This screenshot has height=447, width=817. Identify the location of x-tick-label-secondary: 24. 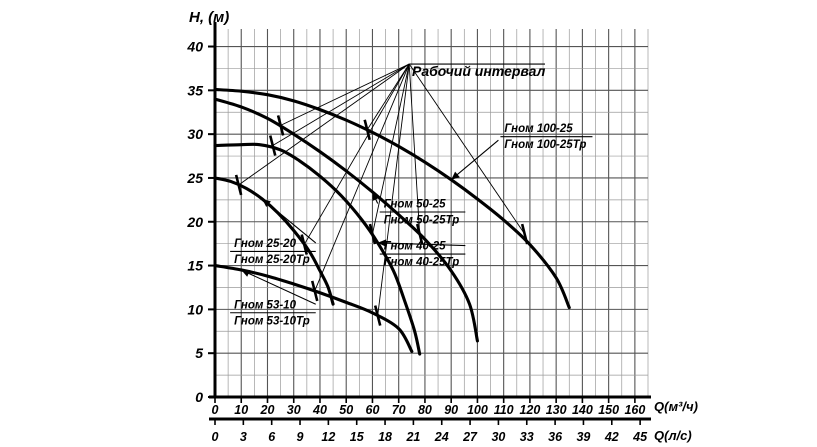
(441, 437).